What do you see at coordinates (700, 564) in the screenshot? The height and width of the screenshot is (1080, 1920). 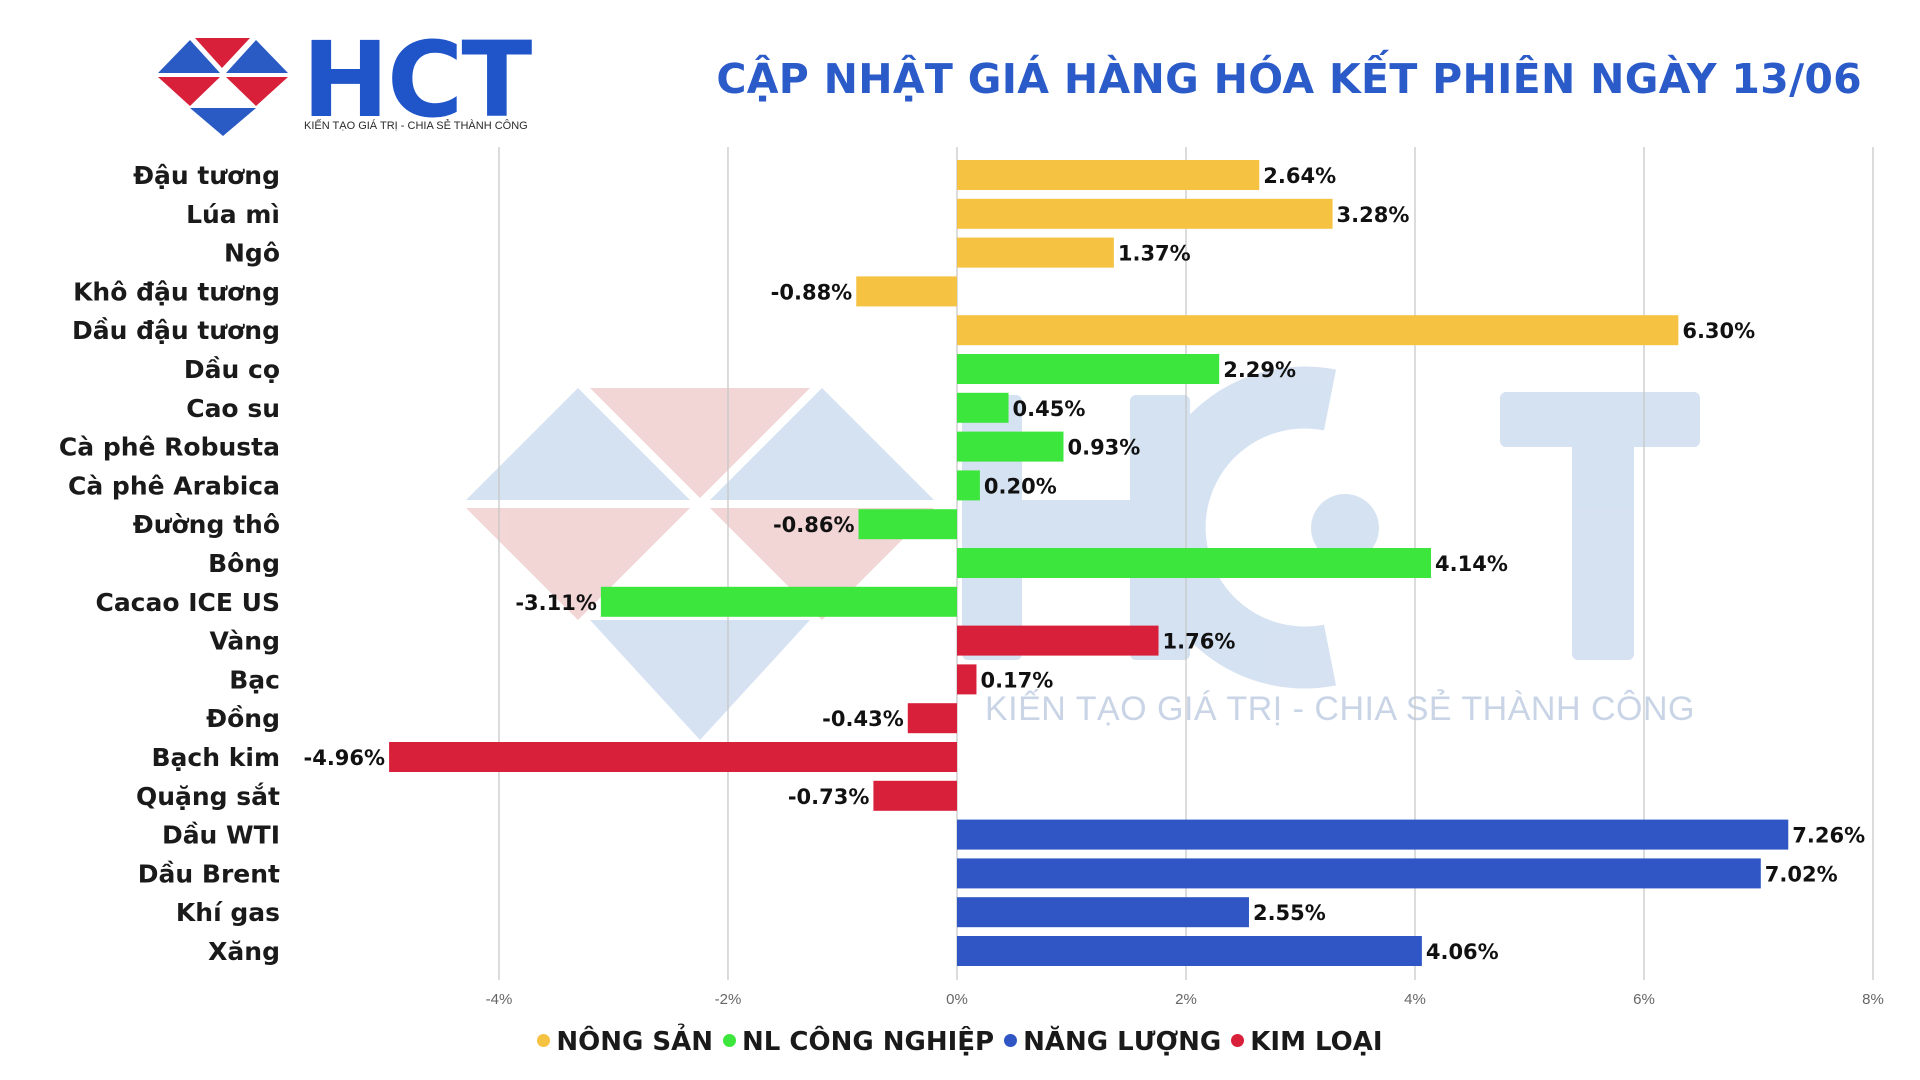 I see `watermark-diamond-icon` at bounding box center [700, 564].